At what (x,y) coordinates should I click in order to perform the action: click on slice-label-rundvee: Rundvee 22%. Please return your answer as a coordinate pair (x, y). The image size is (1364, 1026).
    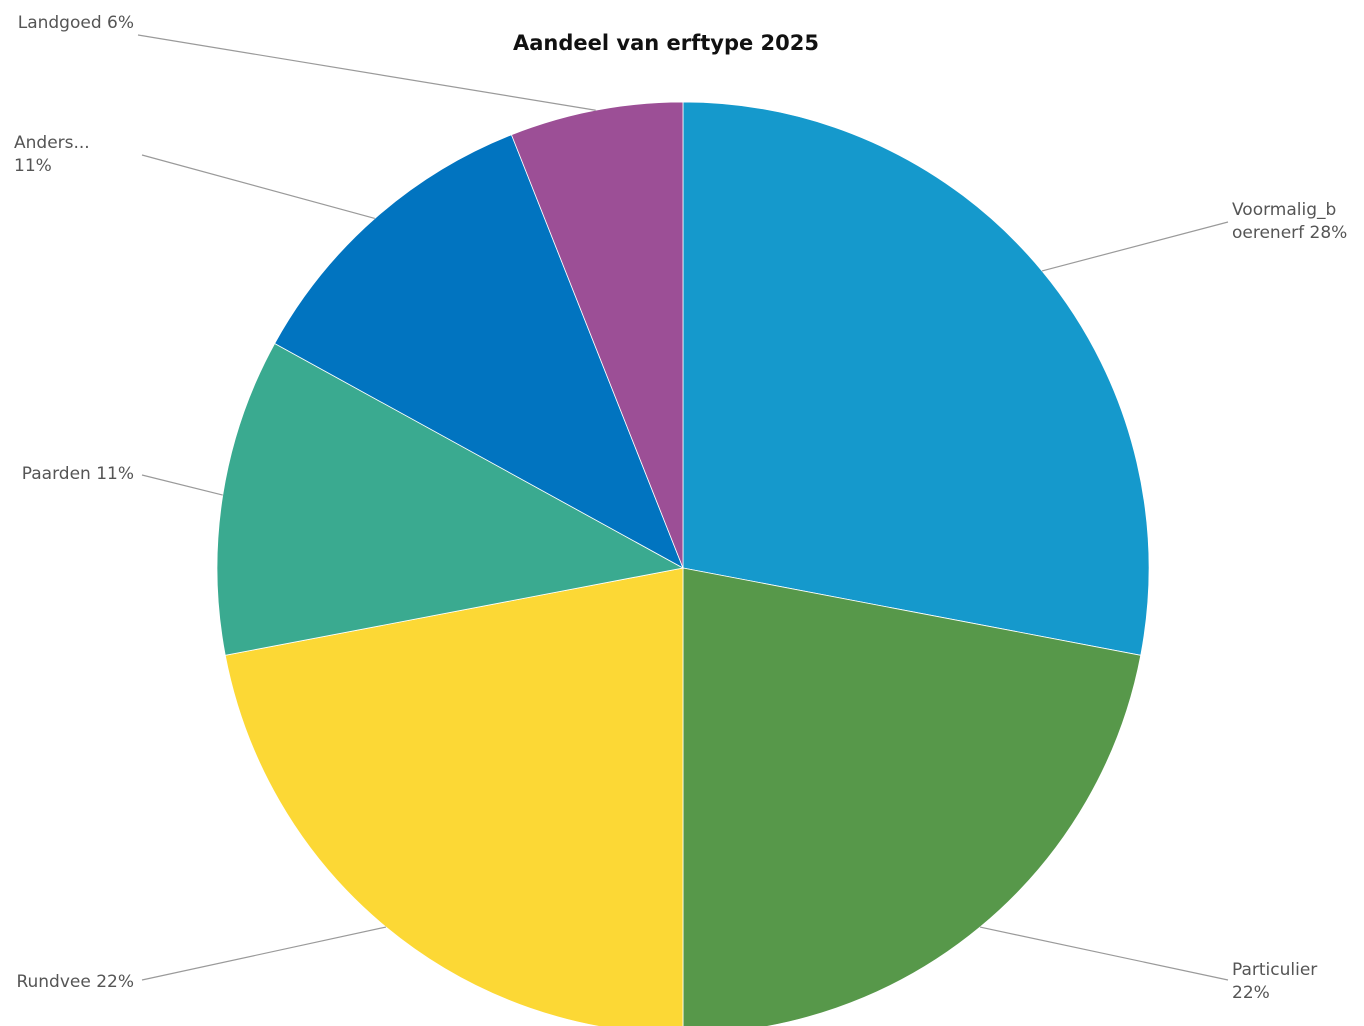
    Looking at the image, I should click on (75, 982).